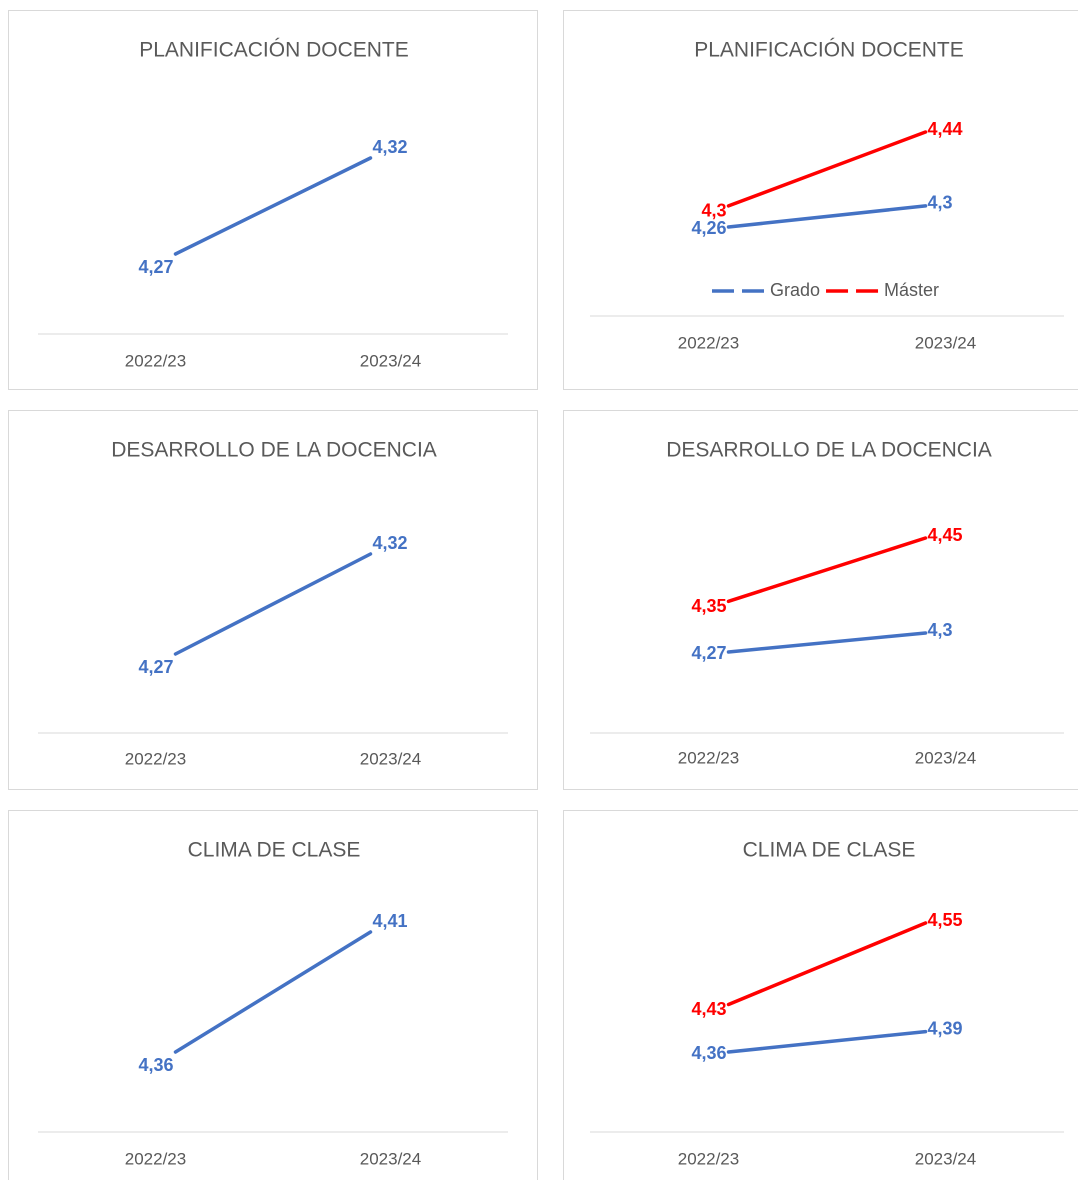 The height and width of the screenshot is (1180, 1078). Describe the element at coordinates (945, 1028) in the screenshot. I see `data-label: 4,39` at that location.